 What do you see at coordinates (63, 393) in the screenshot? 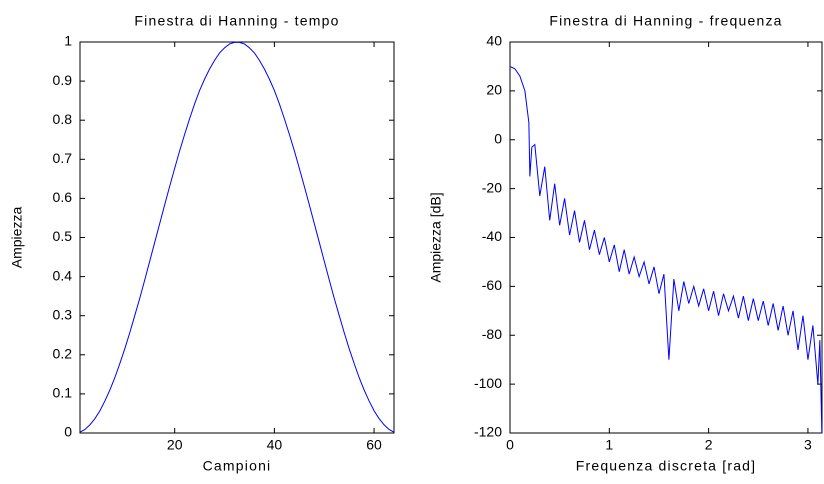
I see `y-tick-label: 0.1` at bounding box center [63, 393].